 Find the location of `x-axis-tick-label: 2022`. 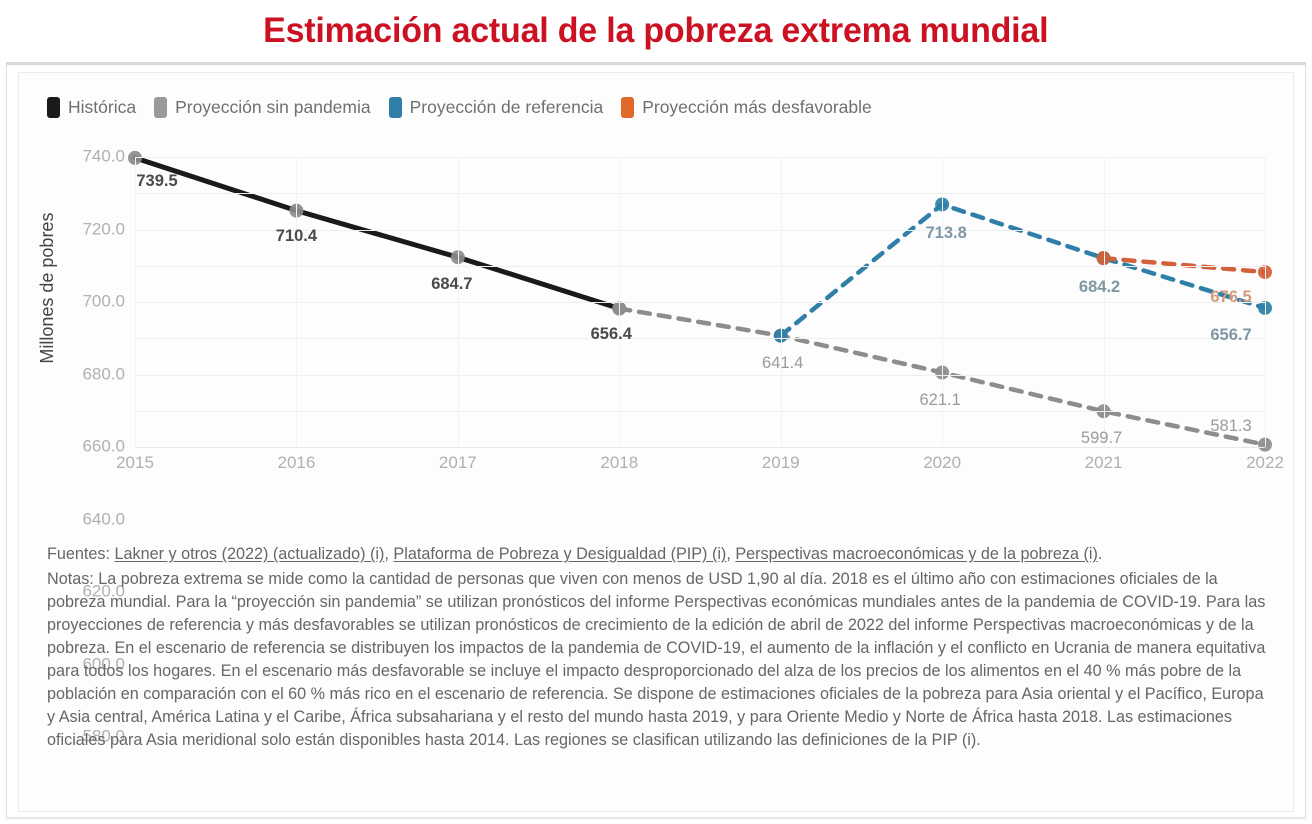

x-axis-tick-label: 2022 is located at coordinates (1265, 462).